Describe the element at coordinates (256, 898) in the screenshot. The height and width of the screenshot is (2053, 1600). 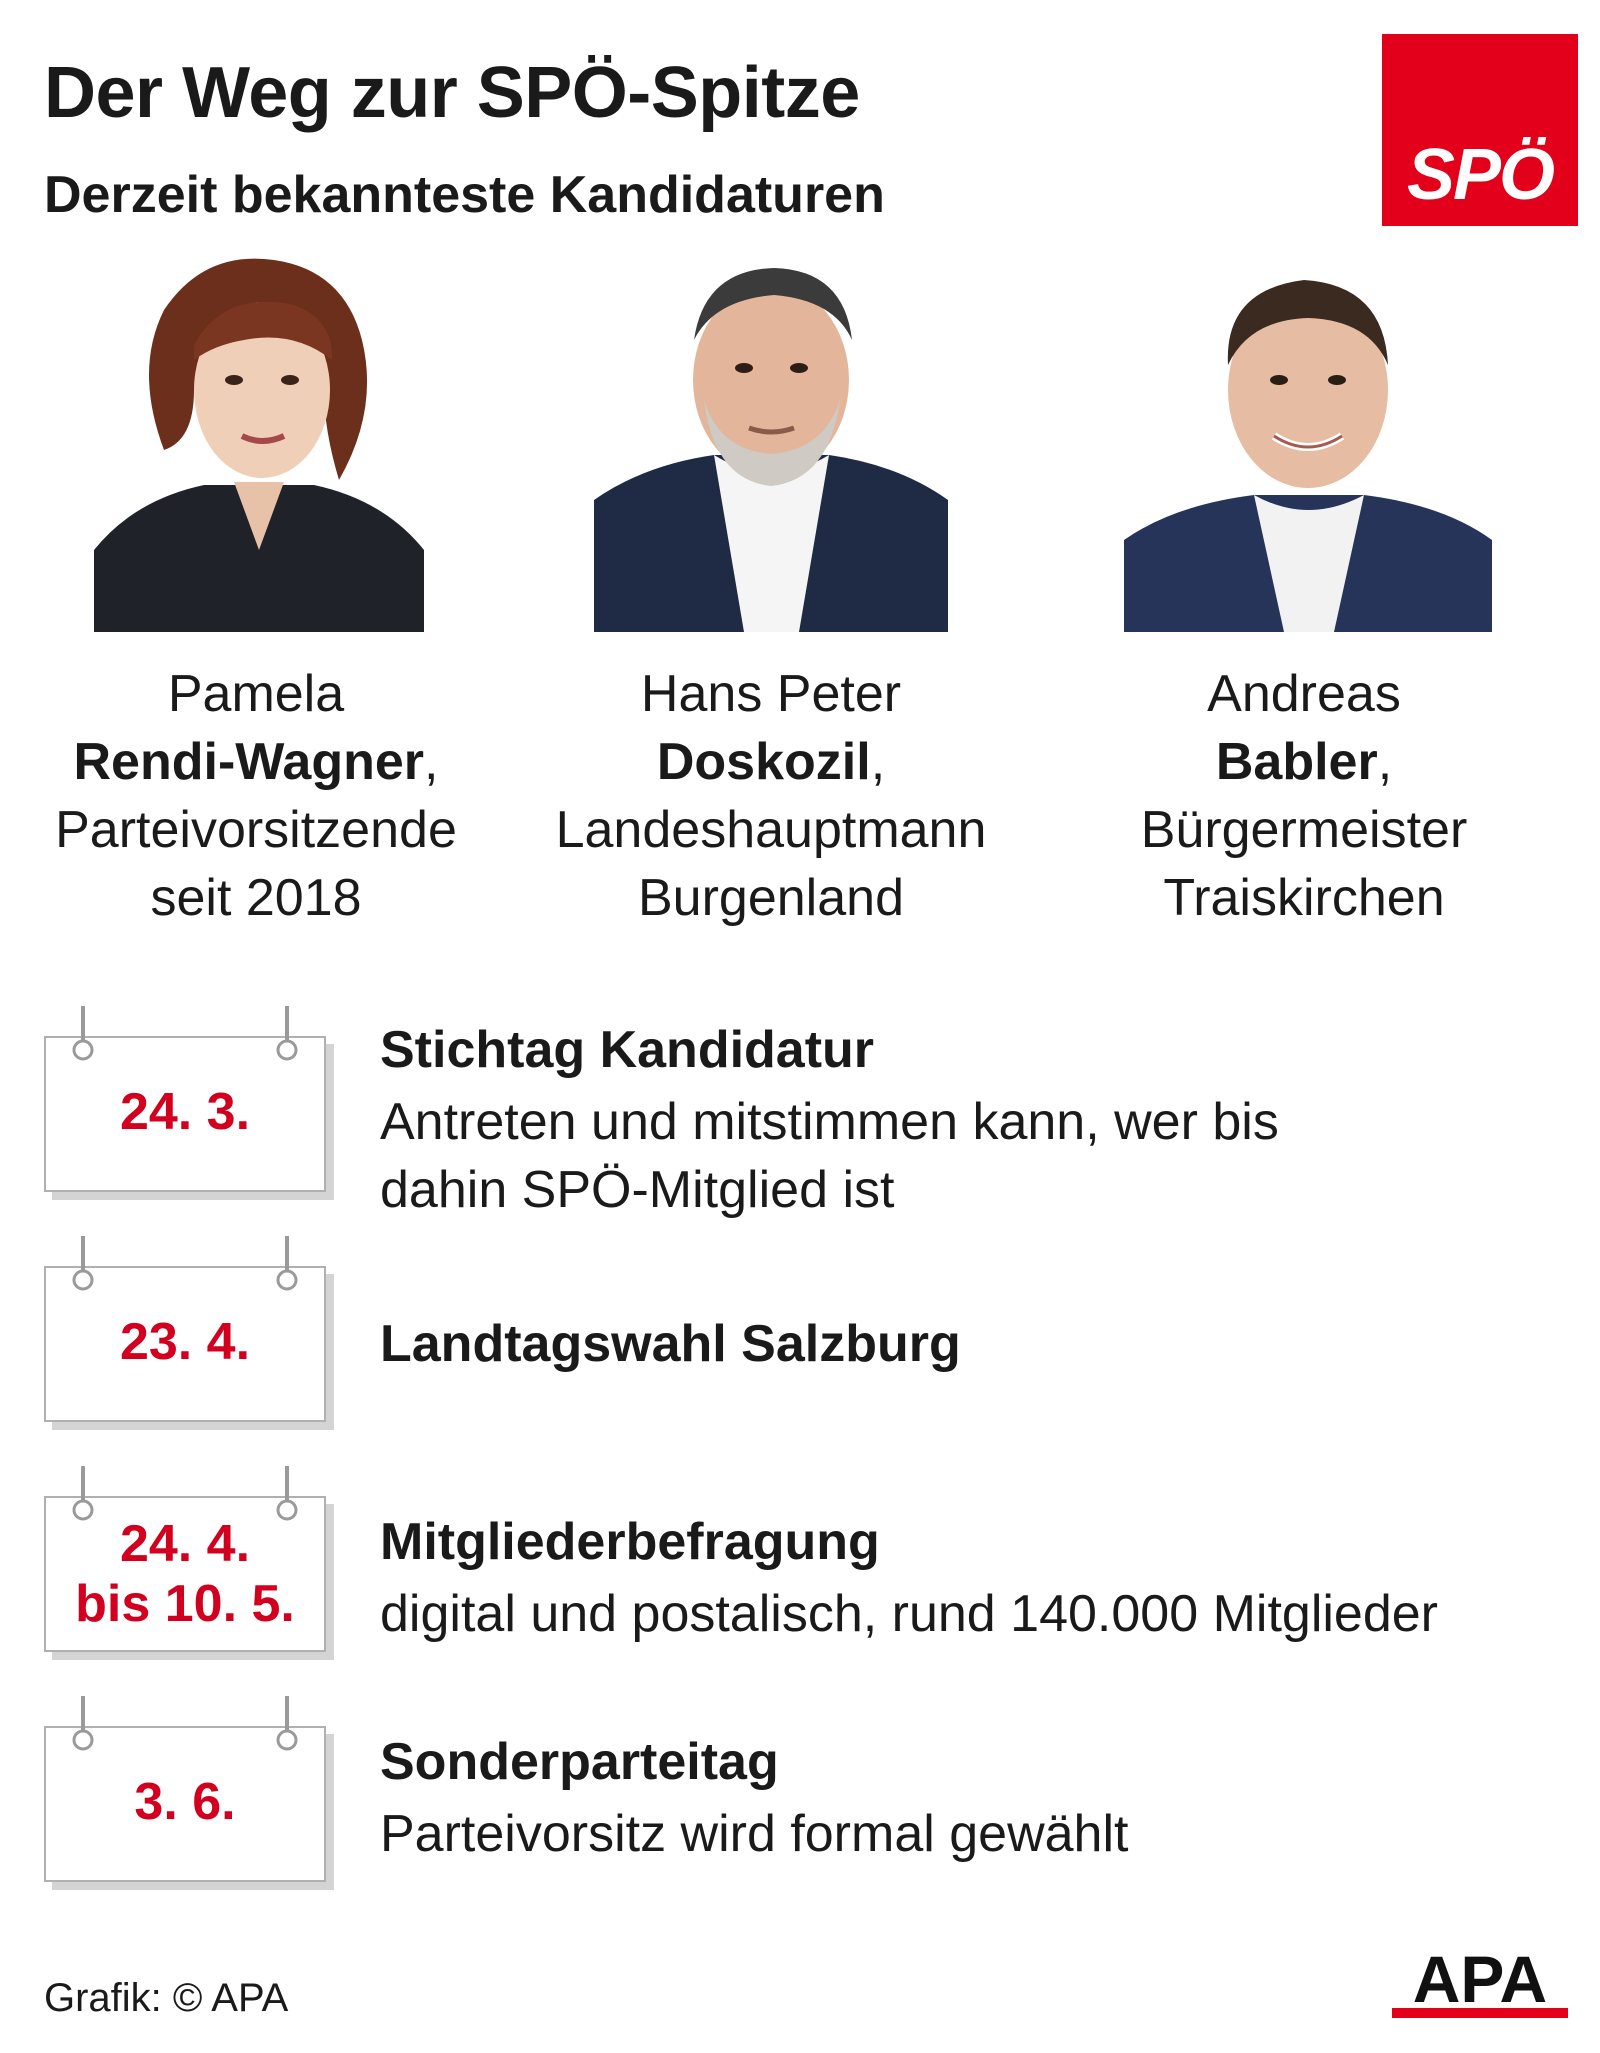
I see `candidate-role-detail: seit 2018` at that location.